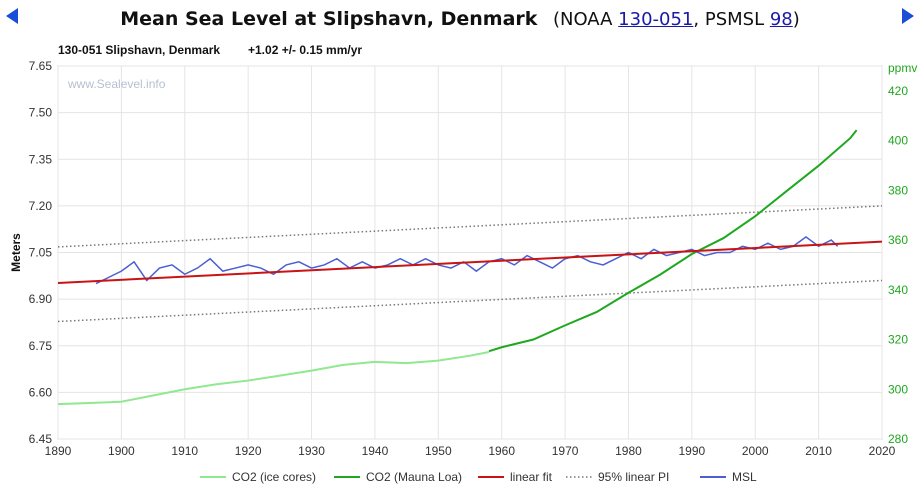 The width and height of the screenshot is (920, 501). Describe the element at coordinates (305, 50) in the screenshot. I see `trend-label: +1.02 +/- 0.15 mm/yr` at that location.